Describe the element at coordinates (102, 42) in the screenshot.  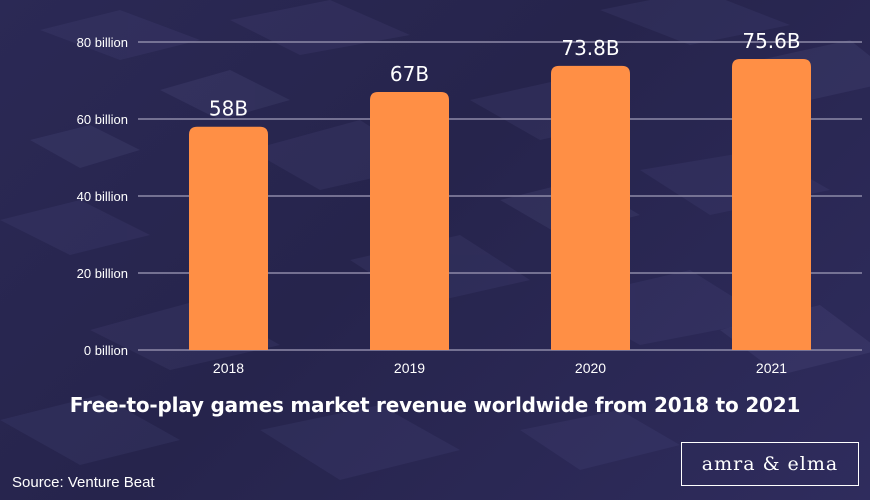
I see `y-tick-label: 80 billion` at that location.